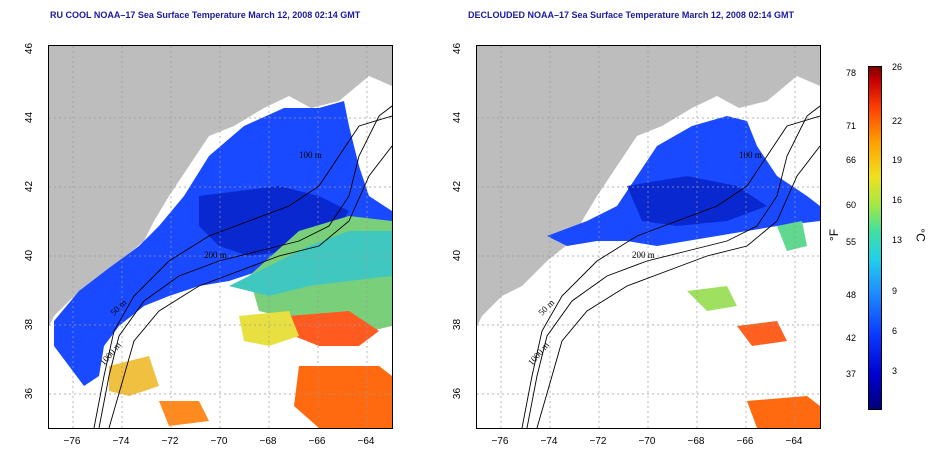 Image resolution: width=950 pixels, height=475 pixels. Describe the element at coordinates (340, 68) in the screenshot. I see `land-mass-nova-scotia` at that location.